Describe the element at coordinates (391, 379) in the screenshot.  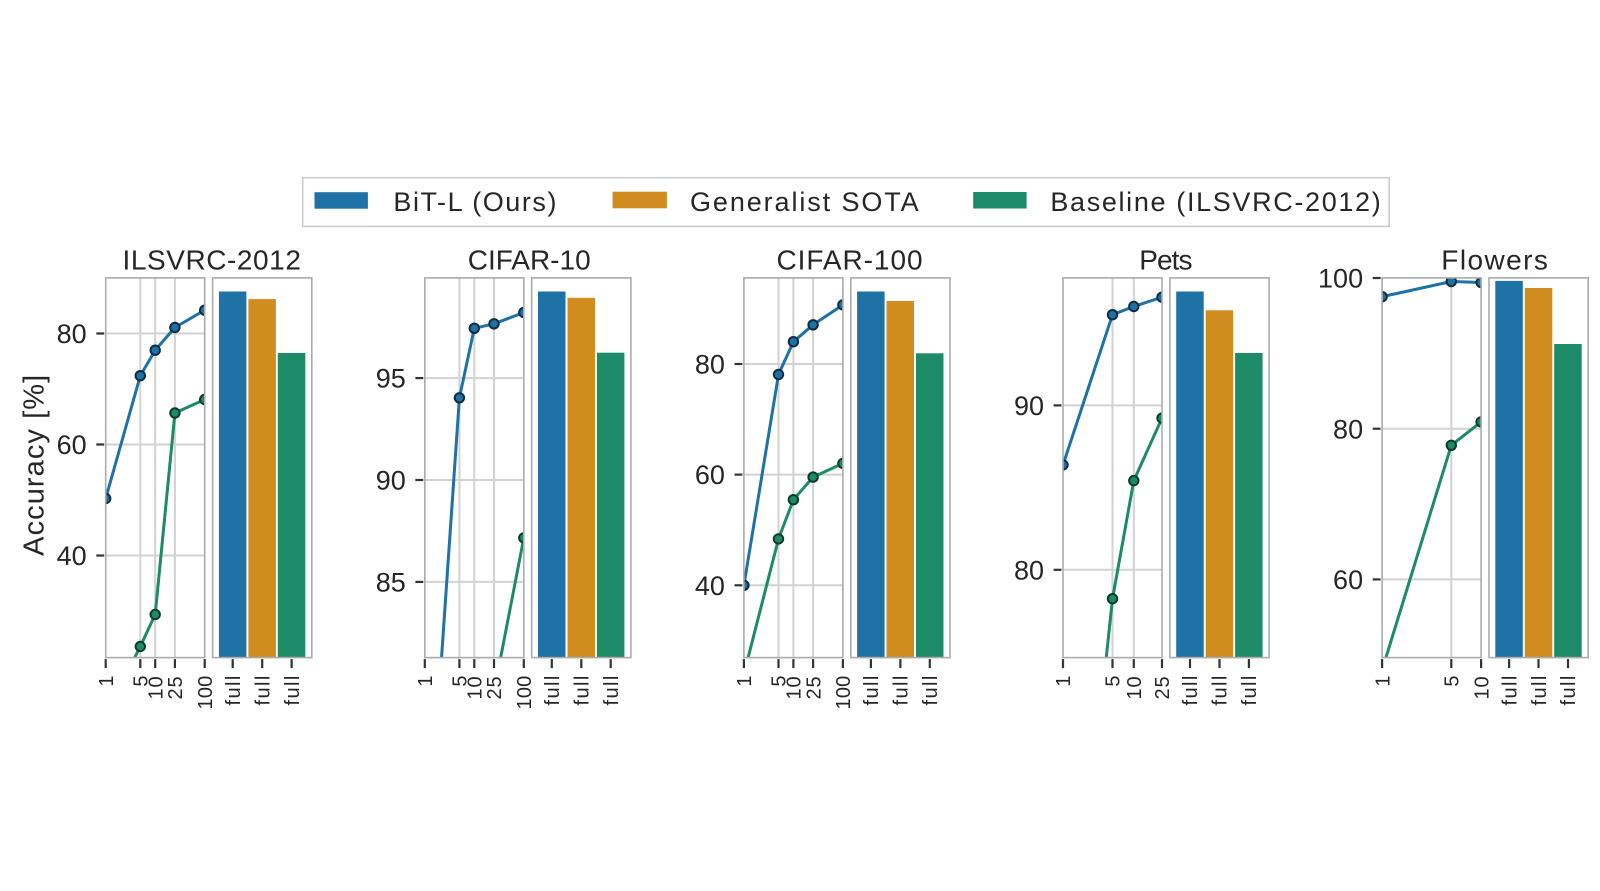
I see `svg-text: 95` at that location.